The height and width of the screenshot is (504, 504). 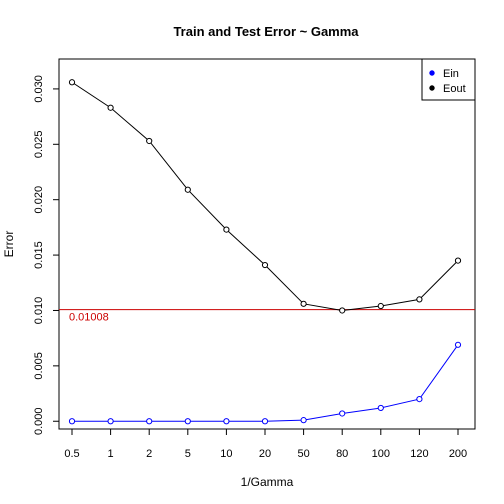 What do you see at coordinates (39, 200) in the screenshot?
I see `y-tick-label: 0.020` at bounding box center [39, 200].